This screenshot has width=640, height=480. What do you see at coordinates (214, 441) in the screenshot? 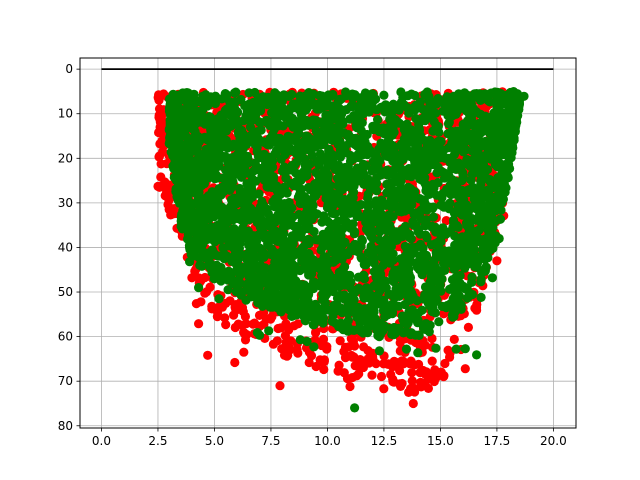
I see `x-tick-label: 5.0` at bounding box center [214, 441].